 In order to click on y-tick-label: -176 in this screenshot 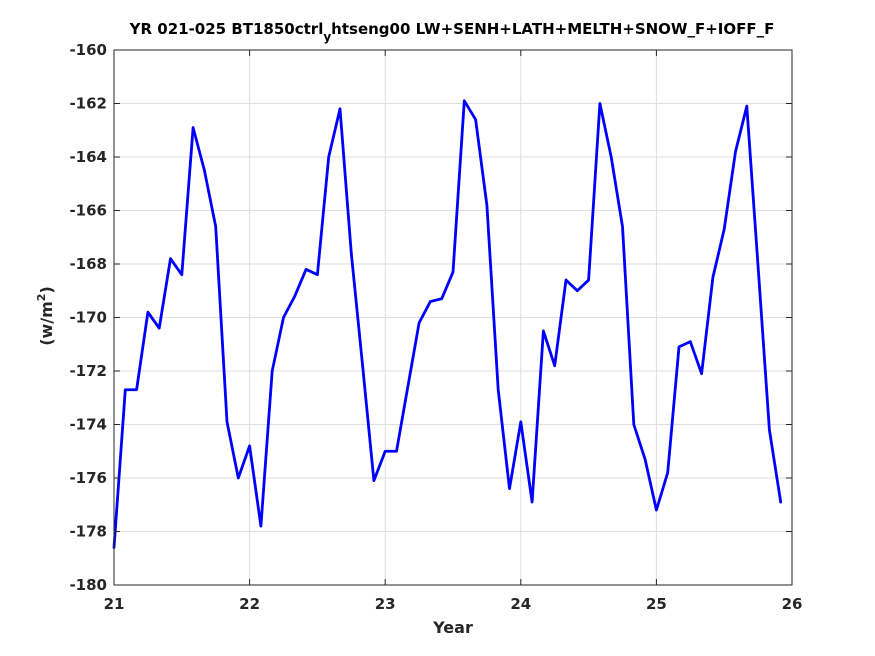, I will do `click(88, 478)`.